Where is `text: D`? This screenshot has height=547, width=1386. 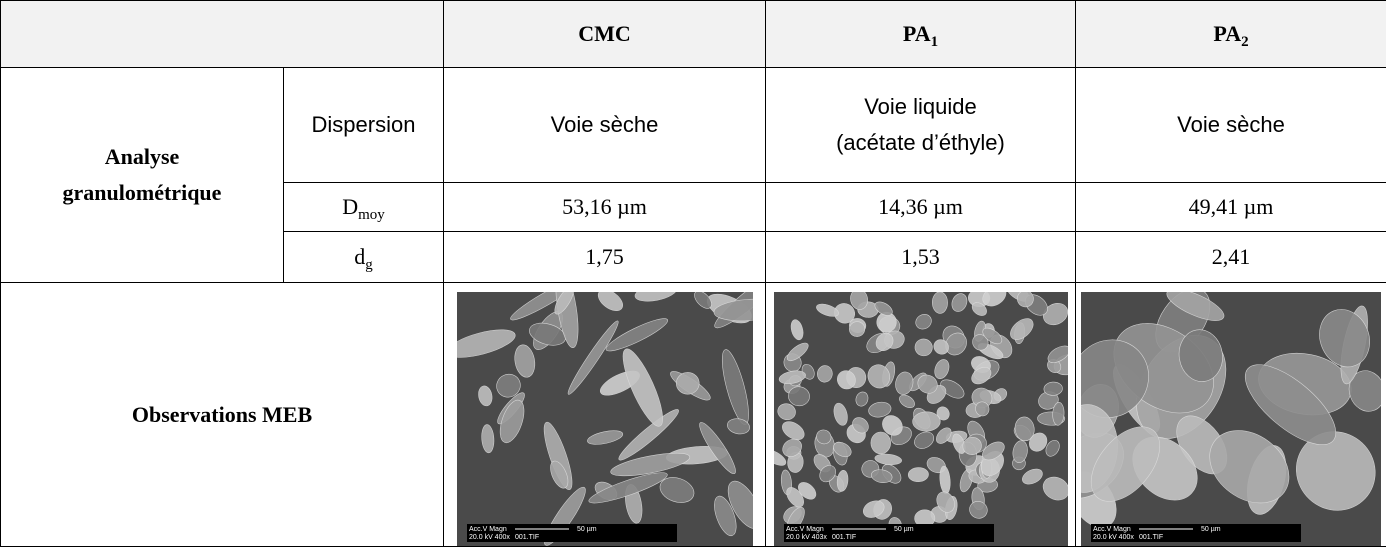 text: D is located at coordinates (350, 206).